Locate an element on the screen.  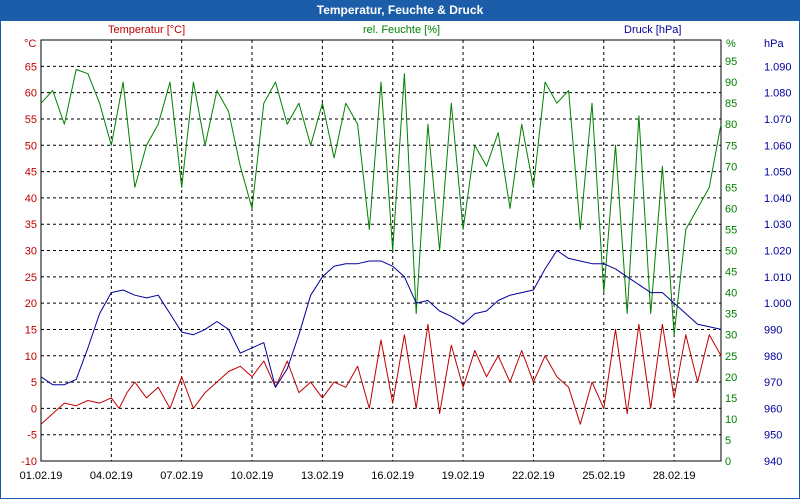
humidity-series-label: rel. Feuchte [%] is located at coordinates (402, 30).